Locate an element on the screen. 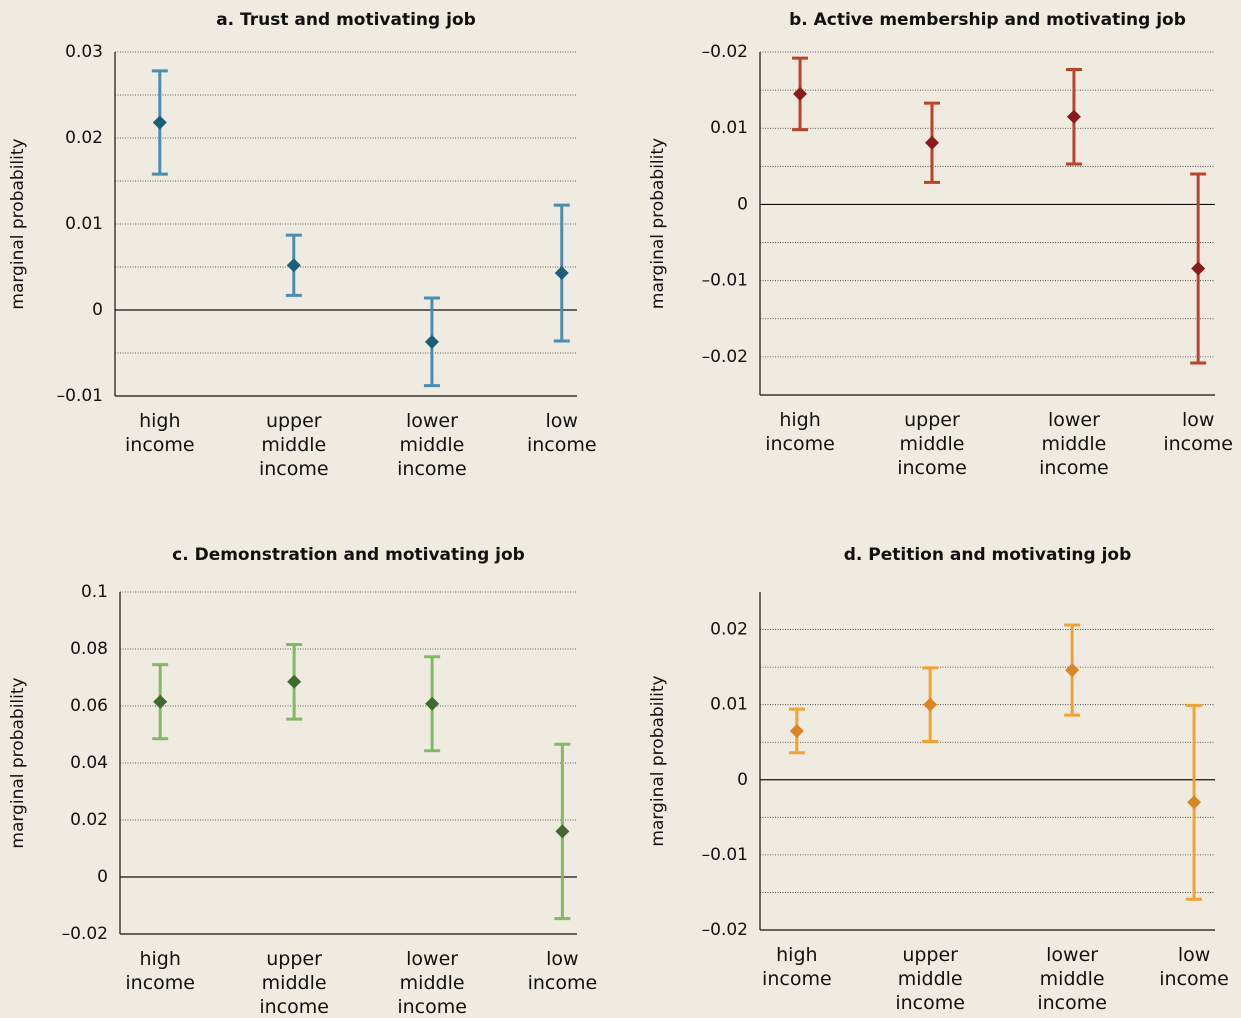 This screenshot has width=1241, height=1018. chart-title: c. Demonstration and motivating job is located at coordinates (348, 555).